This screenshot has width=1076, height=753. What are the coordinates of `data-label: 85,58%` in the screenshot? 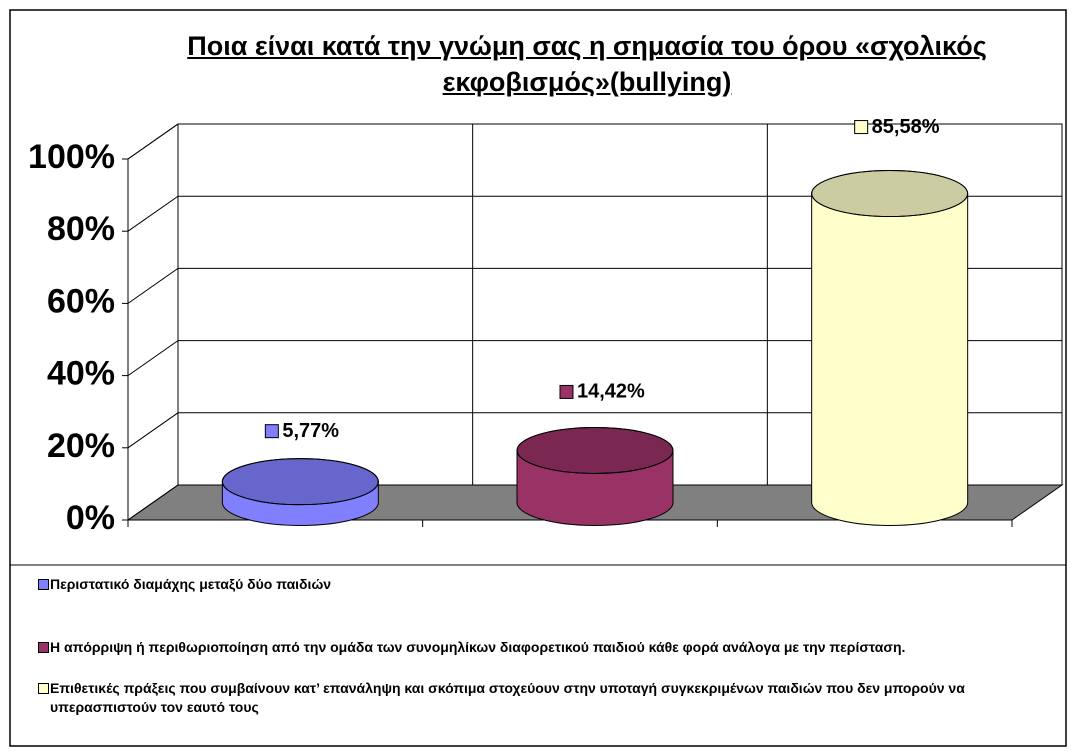 It's located at (906, 127).